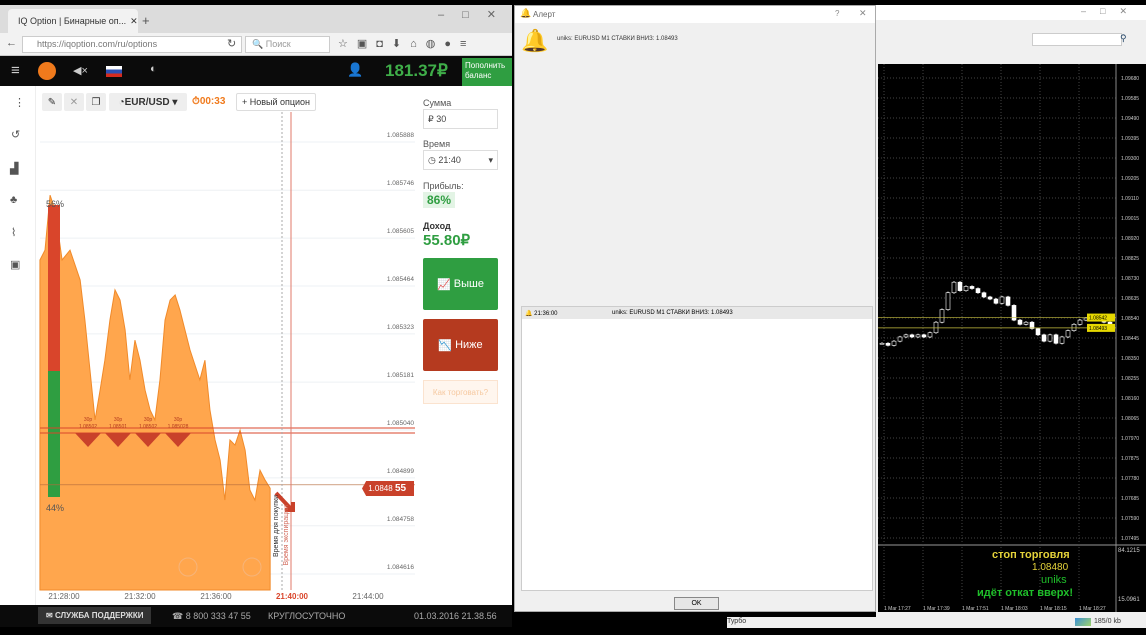 The height and width of the screenshot is (635, 1146). Describe the element at coordinates (837, 13) in the screenshot. I see `help-button: ?` at that location.